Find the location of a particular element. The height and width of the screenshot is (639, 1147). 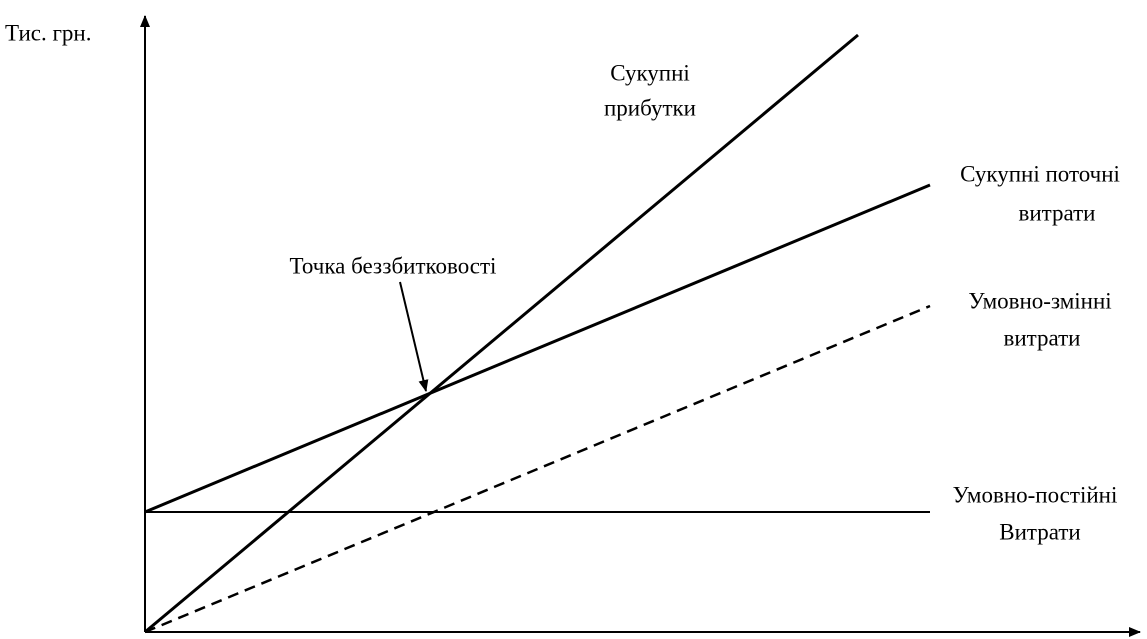

fixed-costs-label: Умовно-постійні is located at coordinates (1035, 494).